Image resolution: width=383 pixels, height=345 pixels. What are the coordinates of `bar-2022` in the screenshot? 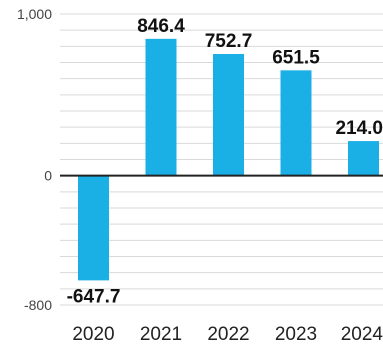 It's located at (228, 114).